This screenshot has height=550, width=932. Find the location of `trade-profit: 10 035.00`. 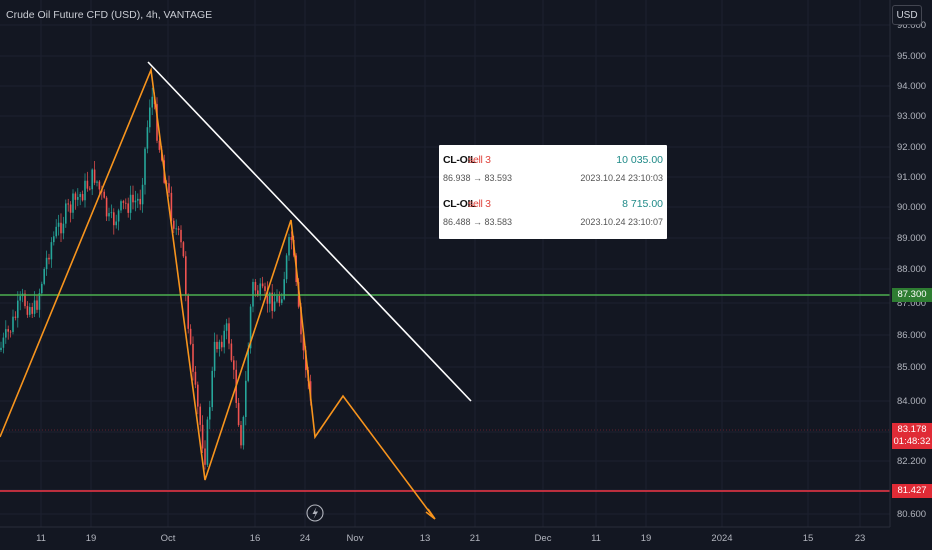

trade-profit: 10 035.00 is located at coordinates (639, 160).